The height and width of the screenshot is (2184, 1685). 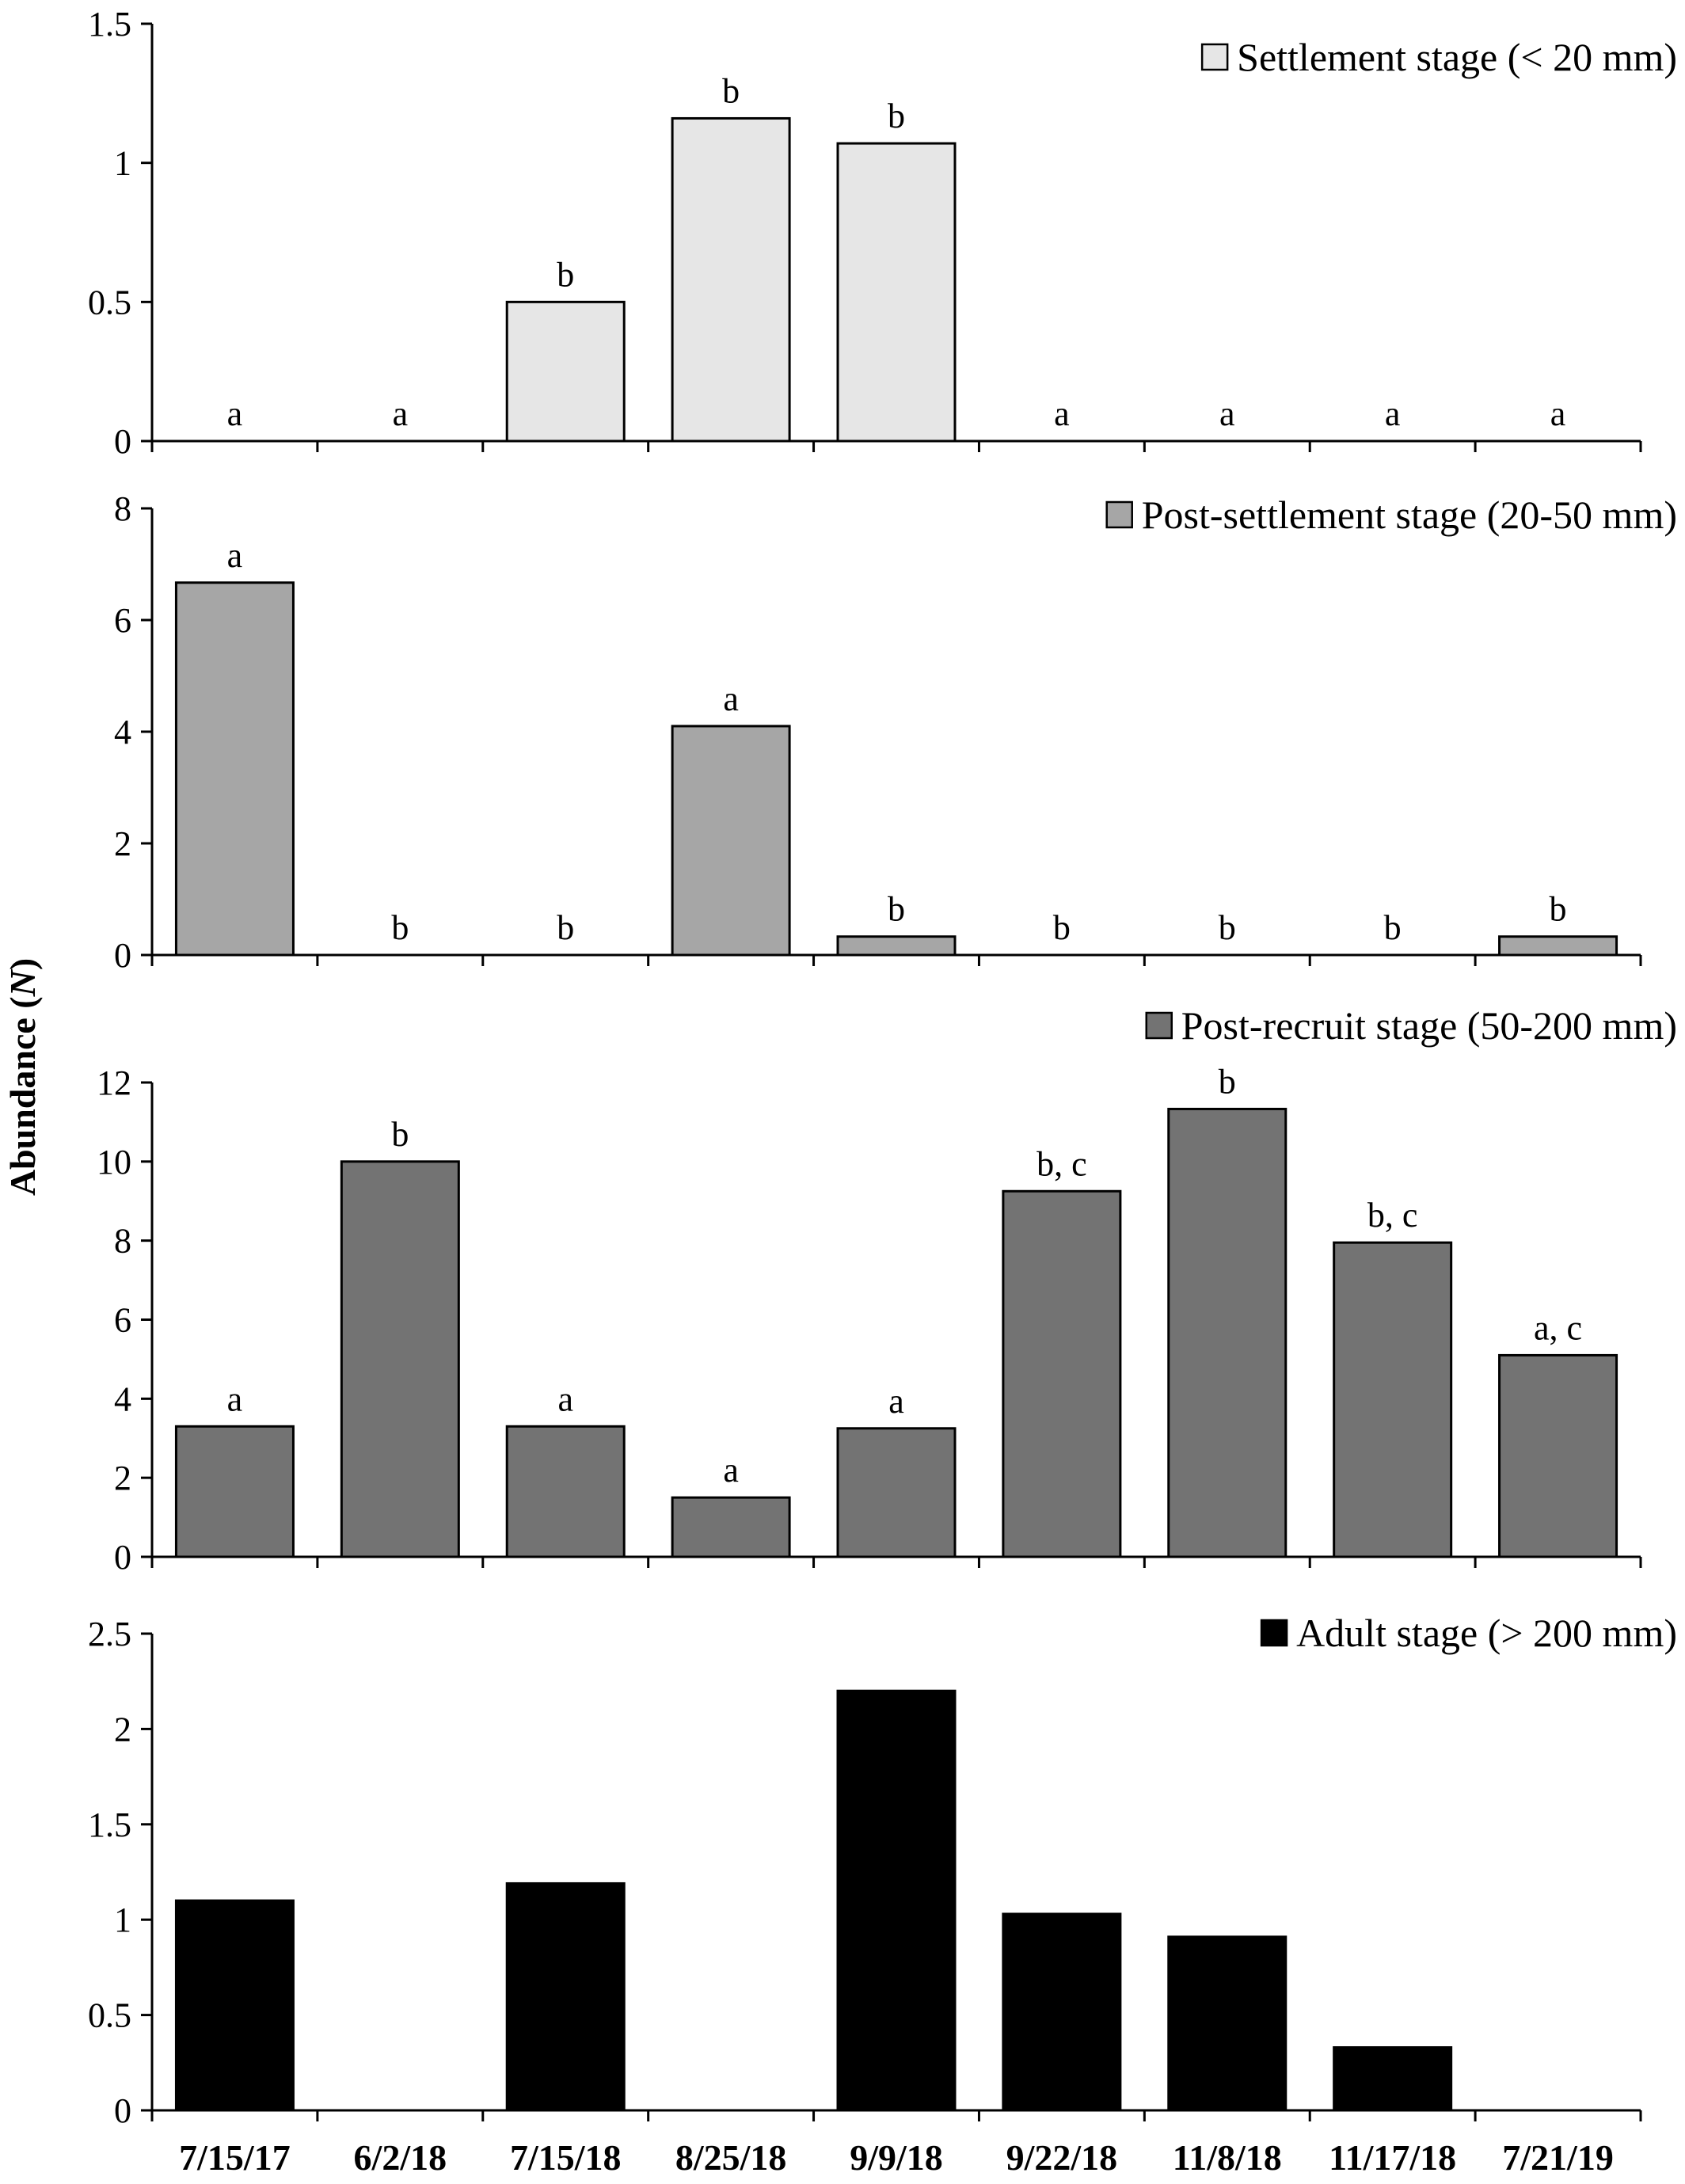 I want to click on y-tick-label: 12, so click(x=114, y=1082).